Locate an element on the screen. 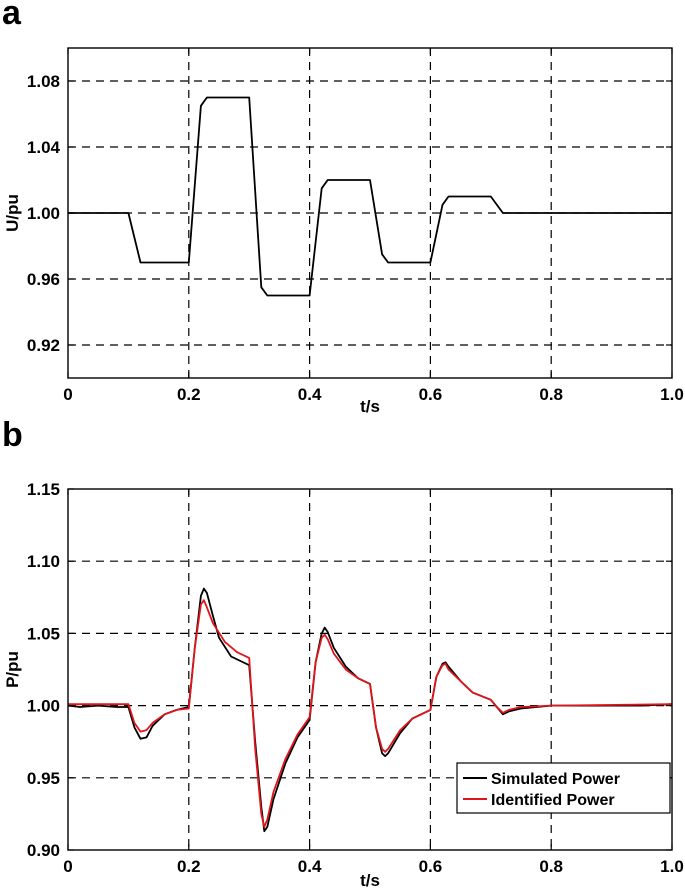 Image resolution: width=685 pixels, height=893 pixels. legend: Simulated Power Identified Power is located at coordinates (563, 788).